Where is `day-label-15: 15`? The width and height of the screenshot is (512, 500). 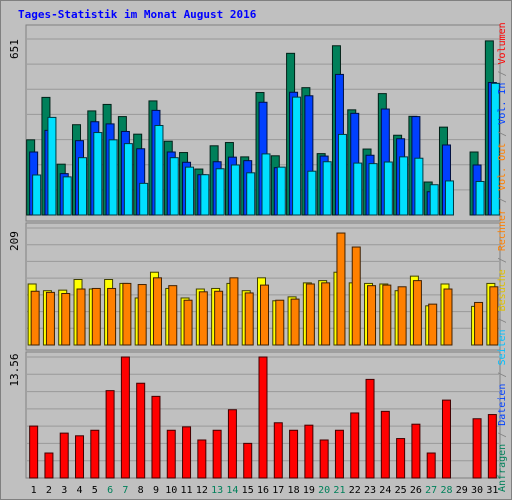 day-label-15: 15 is located at coordinates (248, 490).